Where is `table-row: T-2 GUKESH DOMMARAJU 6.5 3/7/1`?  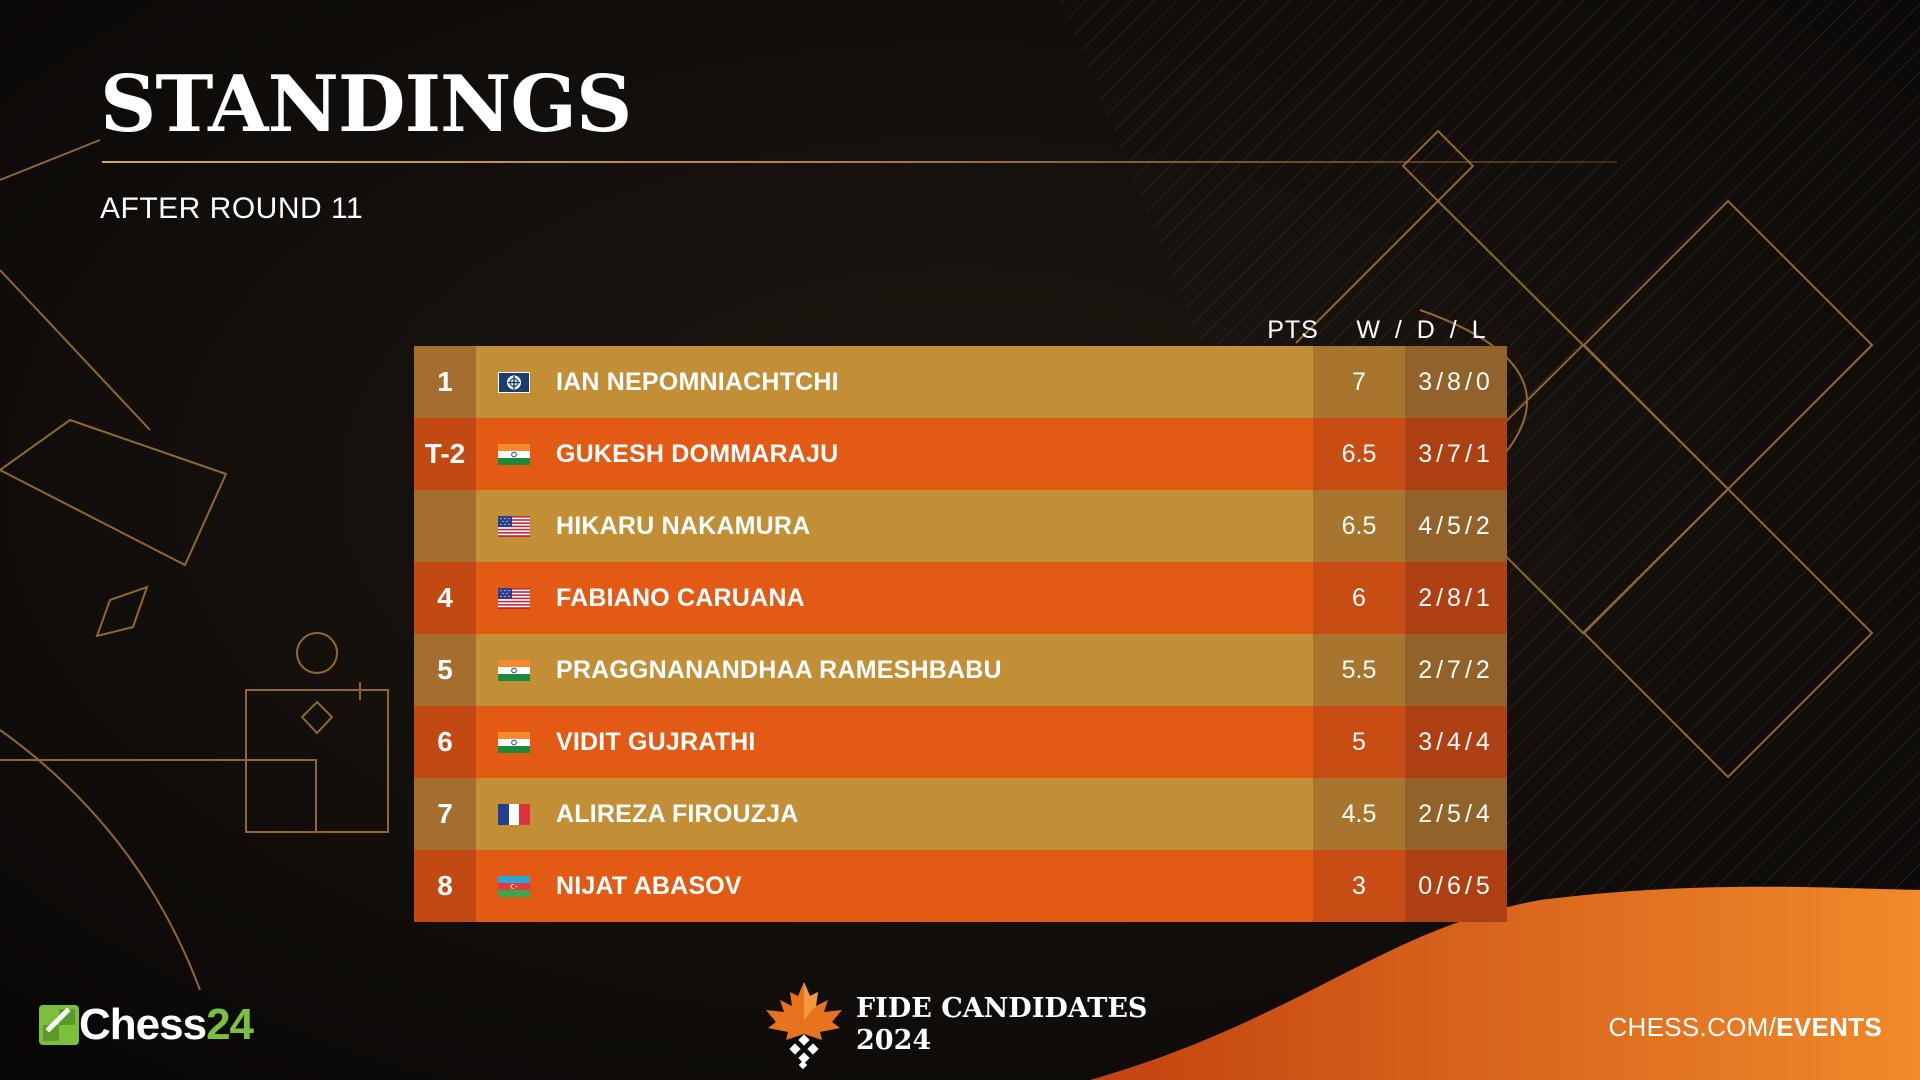 table-row: T-2 GUKESH DOMMARAJU 6.5 3/7/1 is located at coordinates (960, 454).